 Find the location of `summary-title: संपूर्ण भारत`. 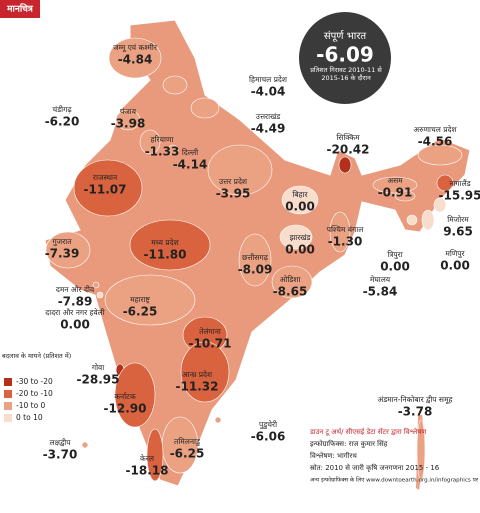

summary-title: संपूर्ण भारत is located at coordinates (345, 36).